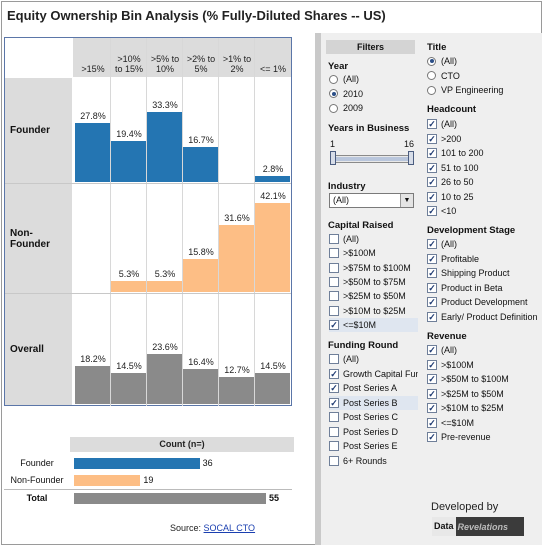 This screenshot has width=544, height=547. I want to click on revenue-option-6: ✓ Pre-revenue, so click(459, 437).